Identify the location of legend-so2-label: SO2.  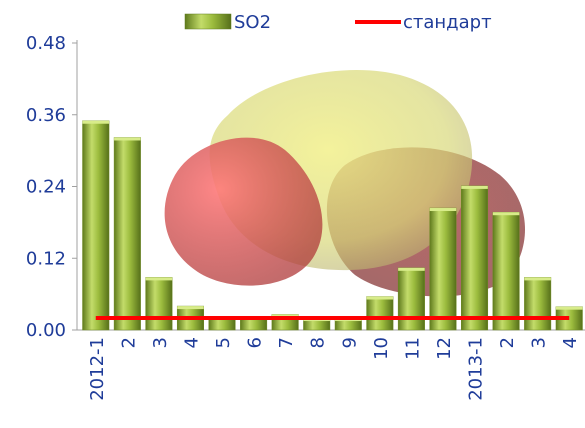
(252, 22).